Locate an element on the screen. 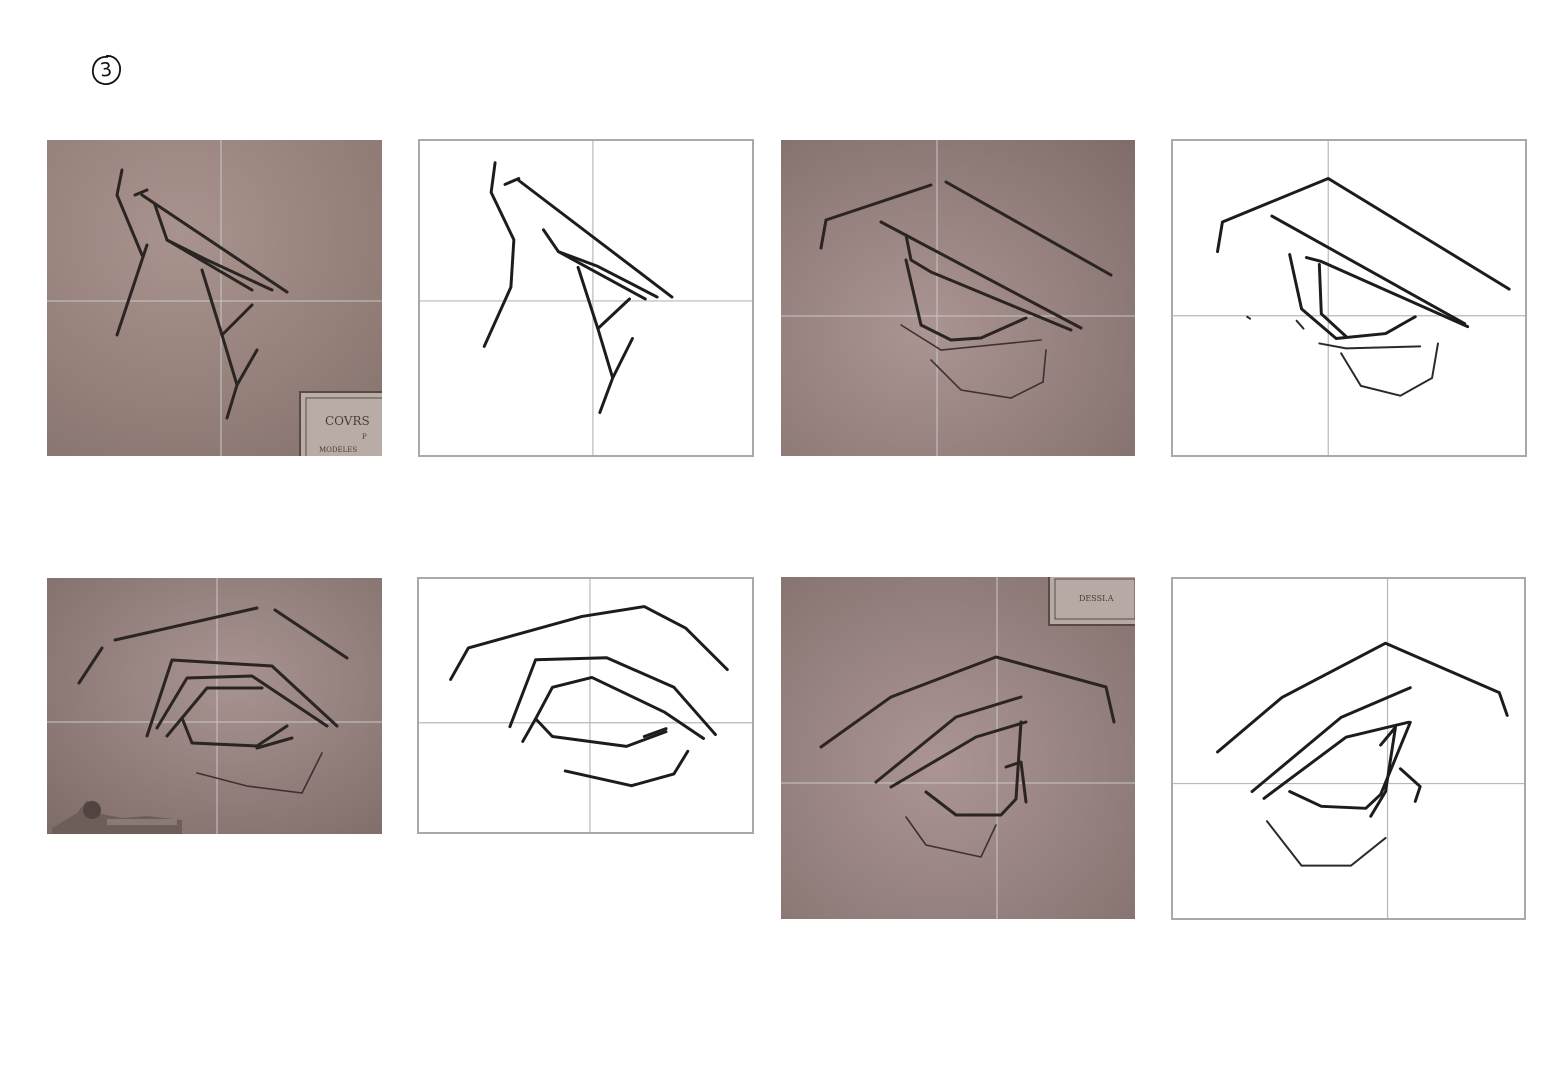 This screenshot has width=1560, height=1080. circle-mark-icon is located at coordinates (106, 70).